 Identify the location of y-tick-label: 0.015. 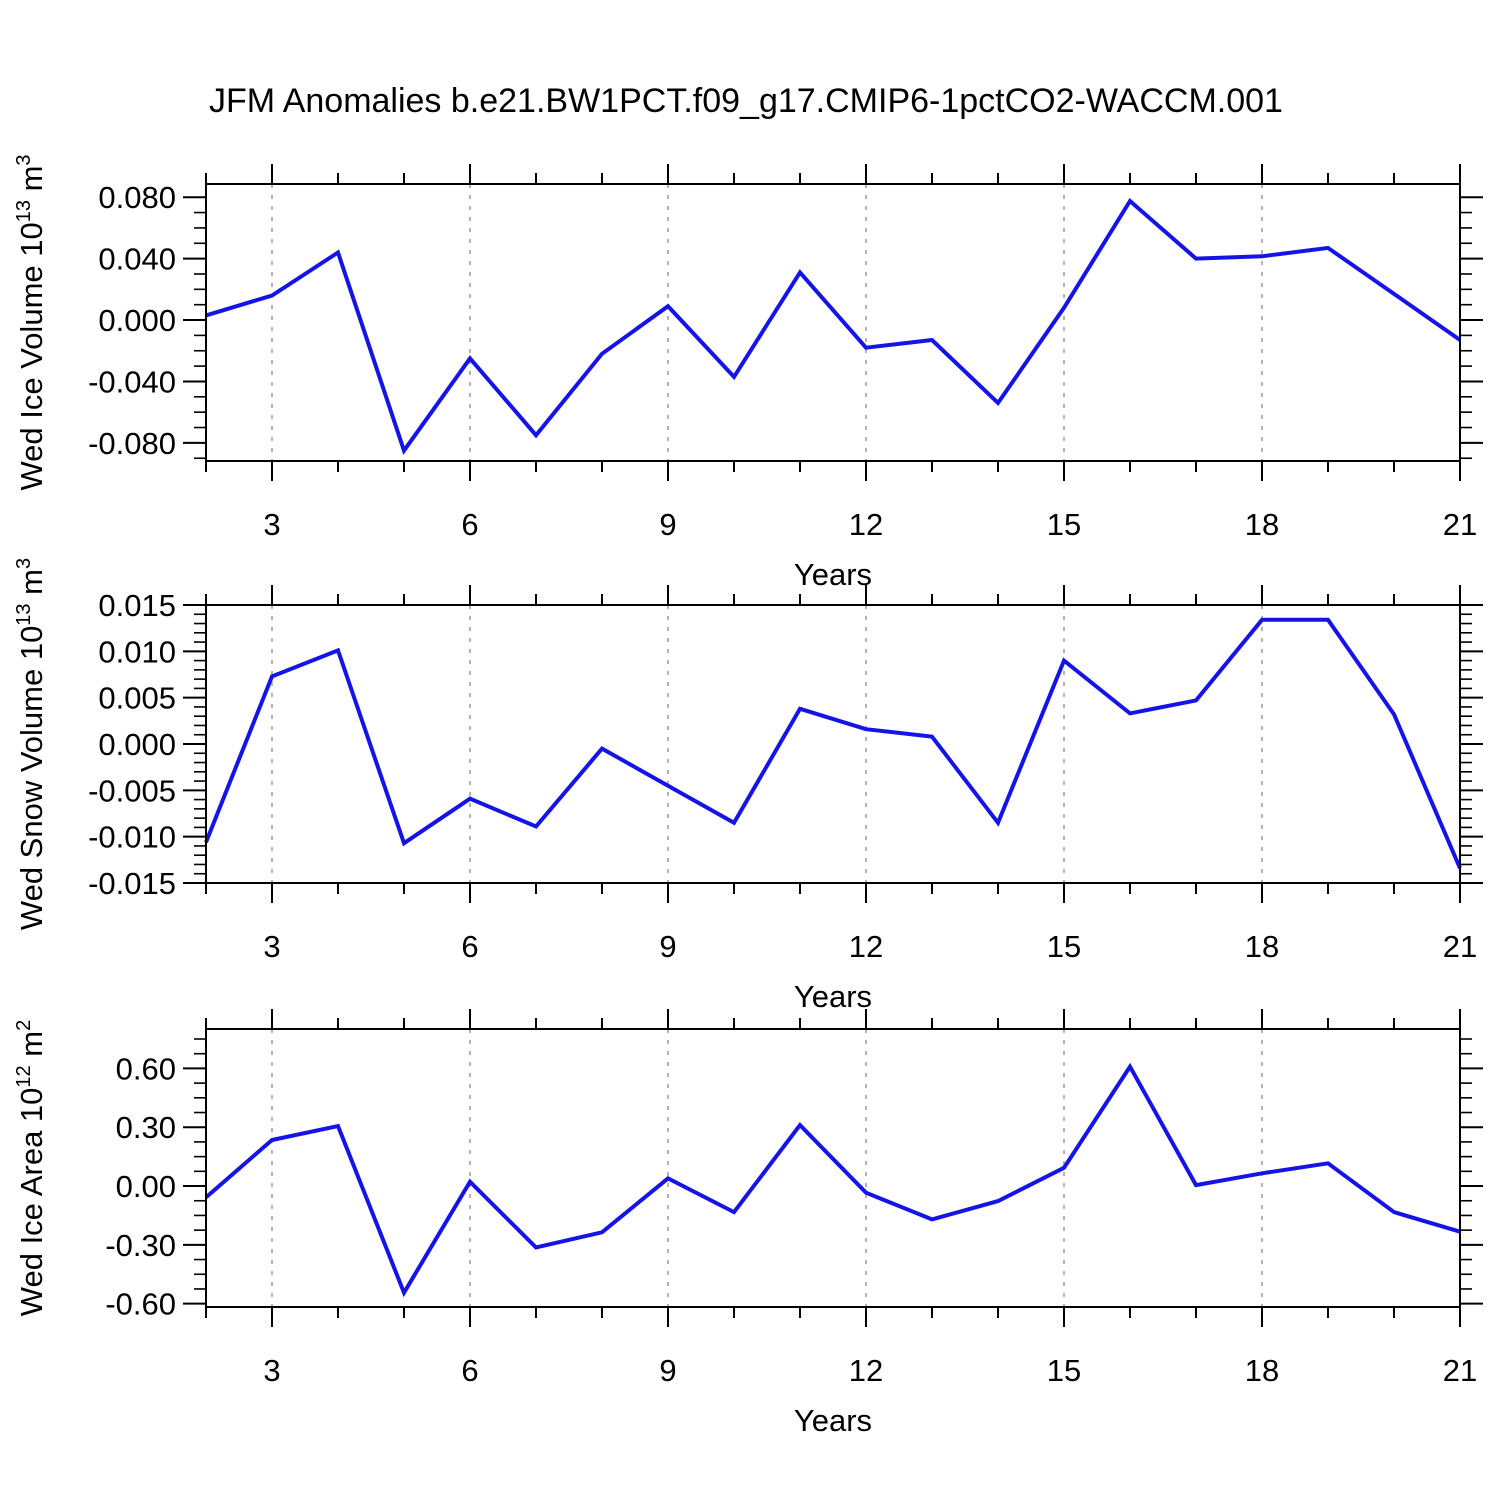
(137, 605).